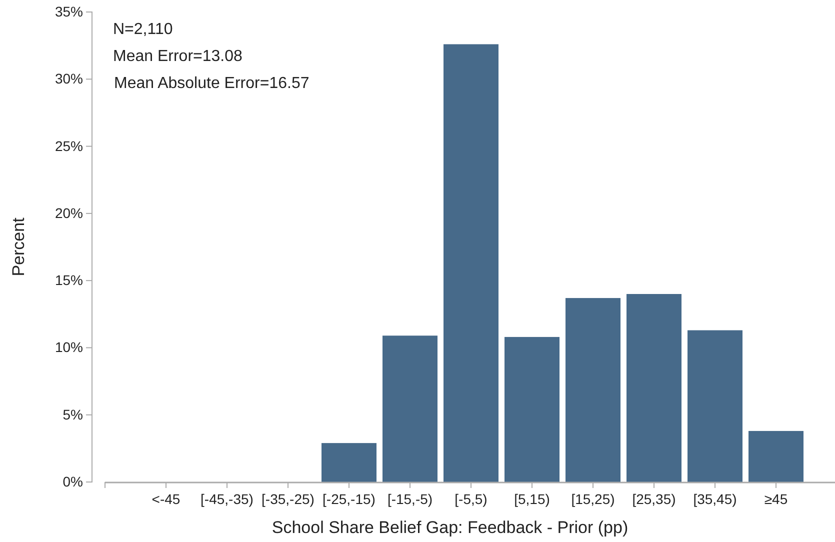 The image size is (835, 542). Describe the element at coordinates (72, 481) in the screenshot. I see `y-tick-label: 0%` at that location.